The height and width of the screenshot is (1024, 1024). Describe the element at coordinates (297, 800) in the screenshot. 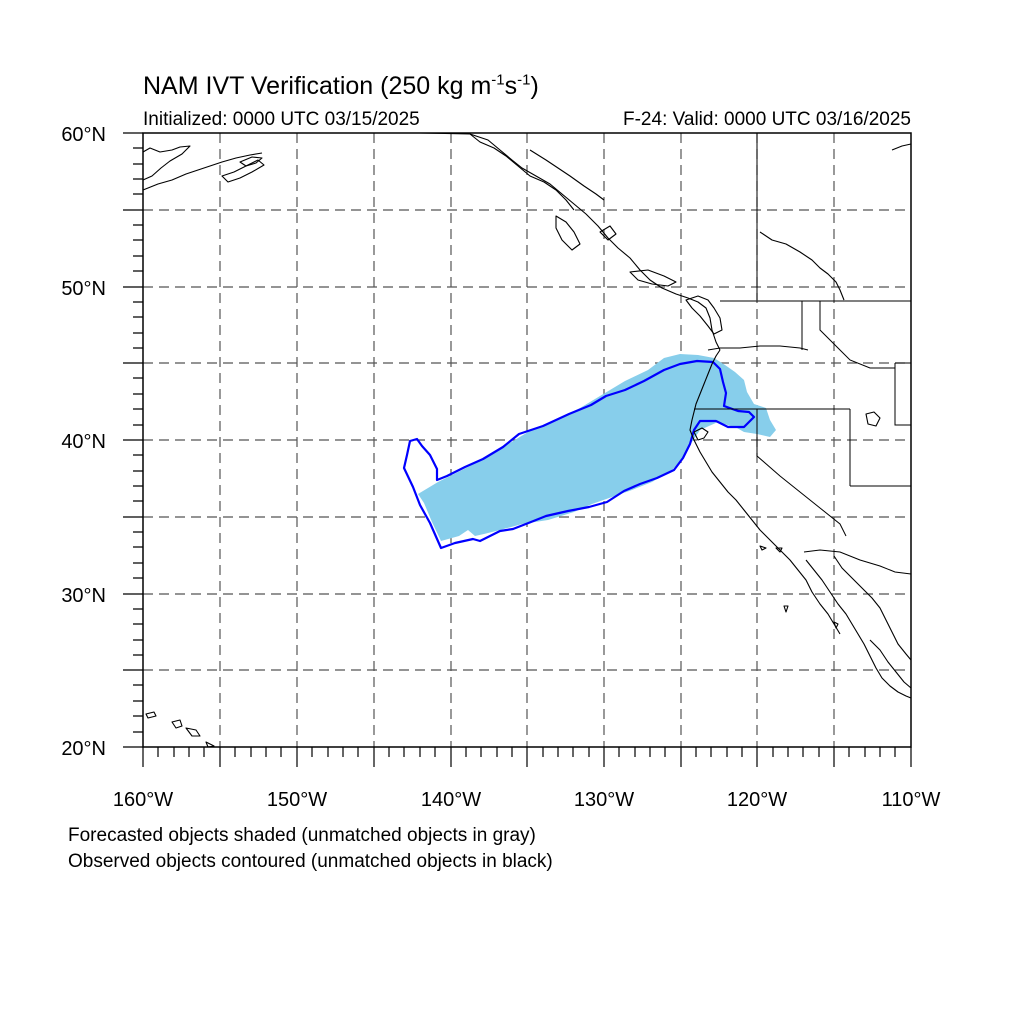

I see `lon-label-150w: 150°W` at that location.